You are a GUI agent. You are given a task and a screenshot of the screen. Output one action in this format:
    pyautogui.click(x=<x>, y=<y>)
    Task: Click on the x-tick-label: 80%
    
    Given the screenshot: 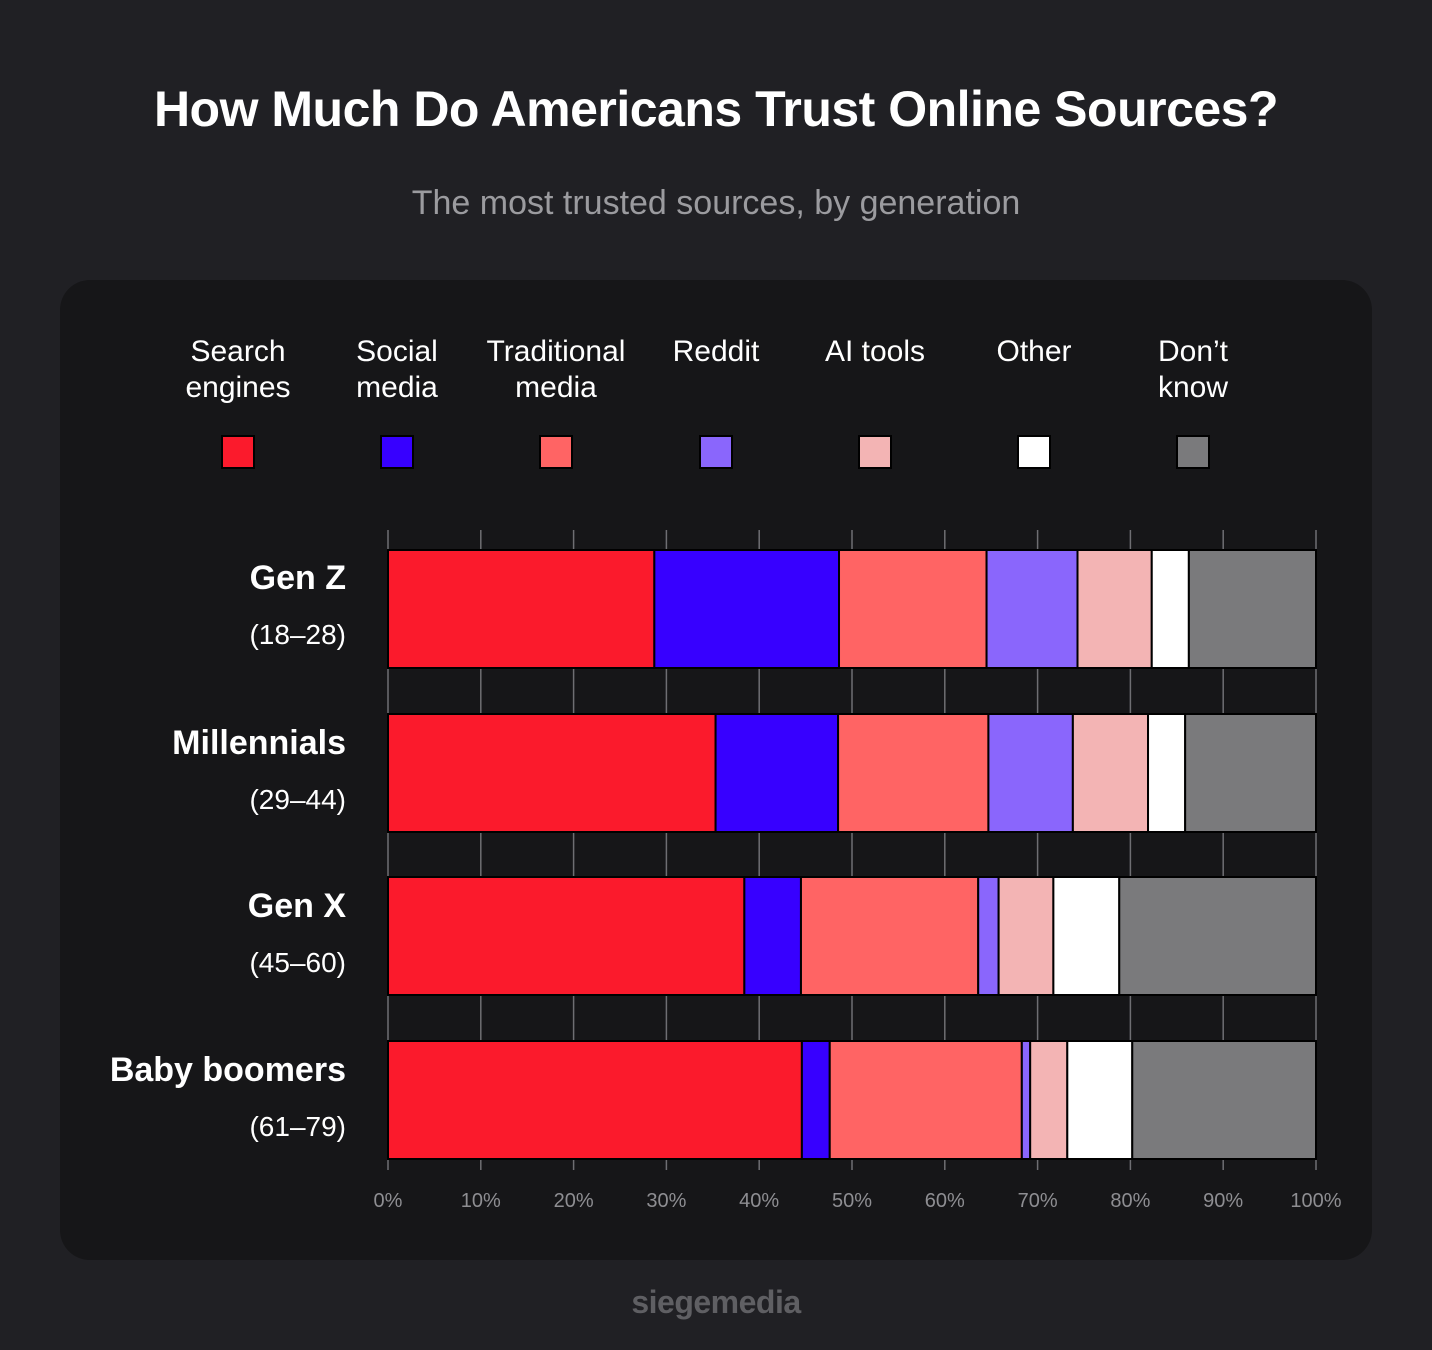 What is the action you would take?
    pyautogui.click(x=1130, y=1201)
    